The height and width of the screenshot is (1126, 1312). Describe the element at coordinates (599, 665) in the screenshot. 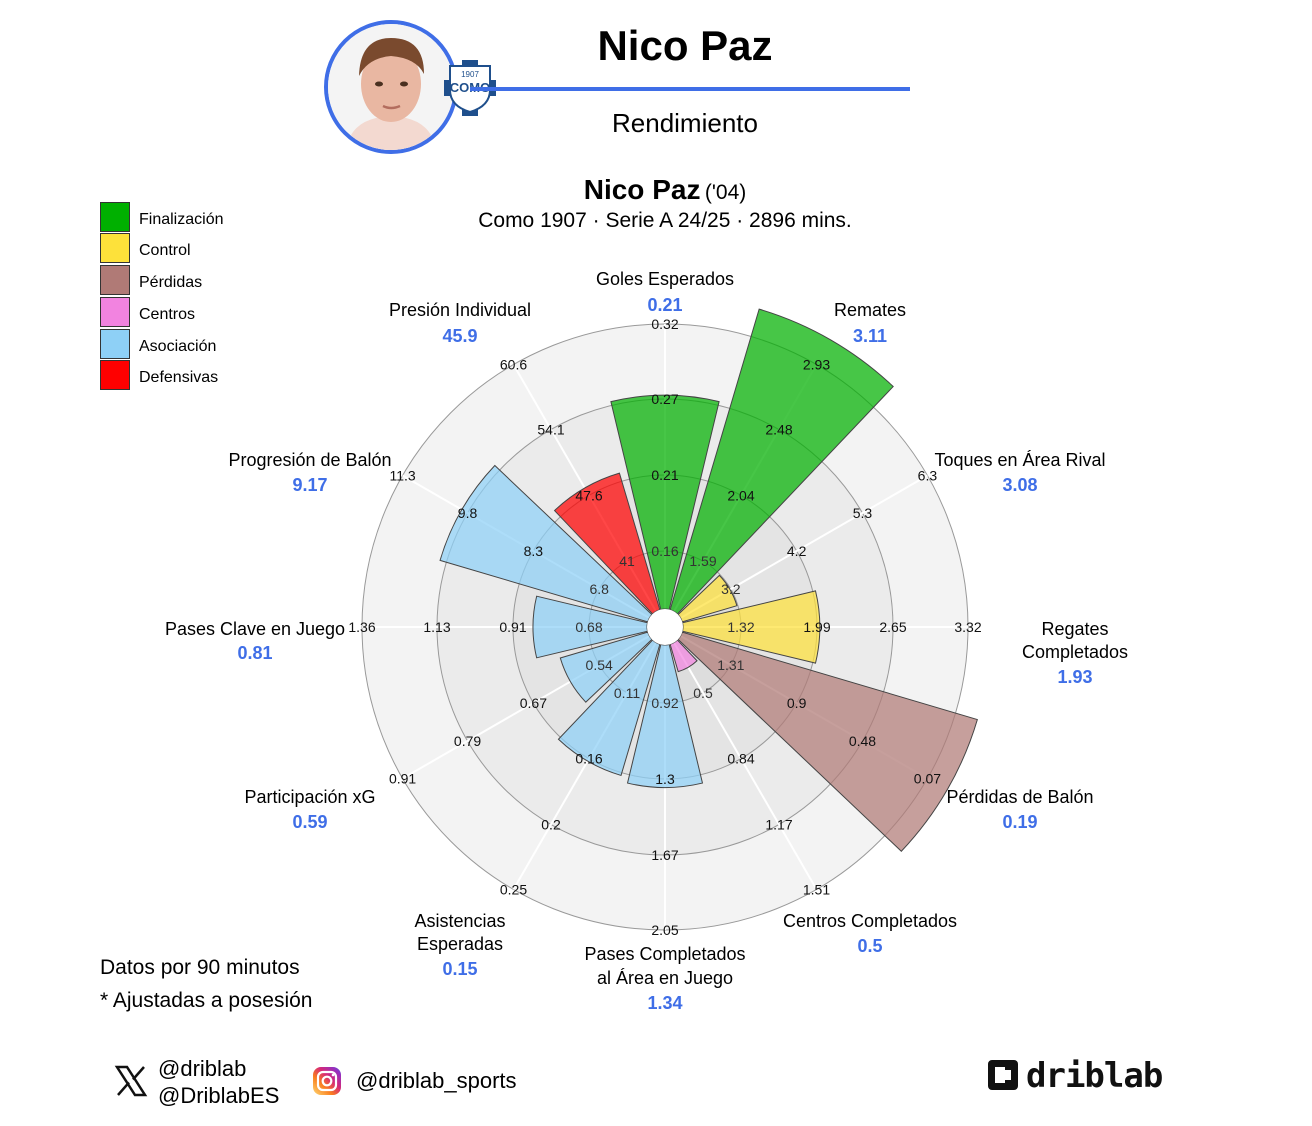

I see `tick-label: 0.54` at that location.